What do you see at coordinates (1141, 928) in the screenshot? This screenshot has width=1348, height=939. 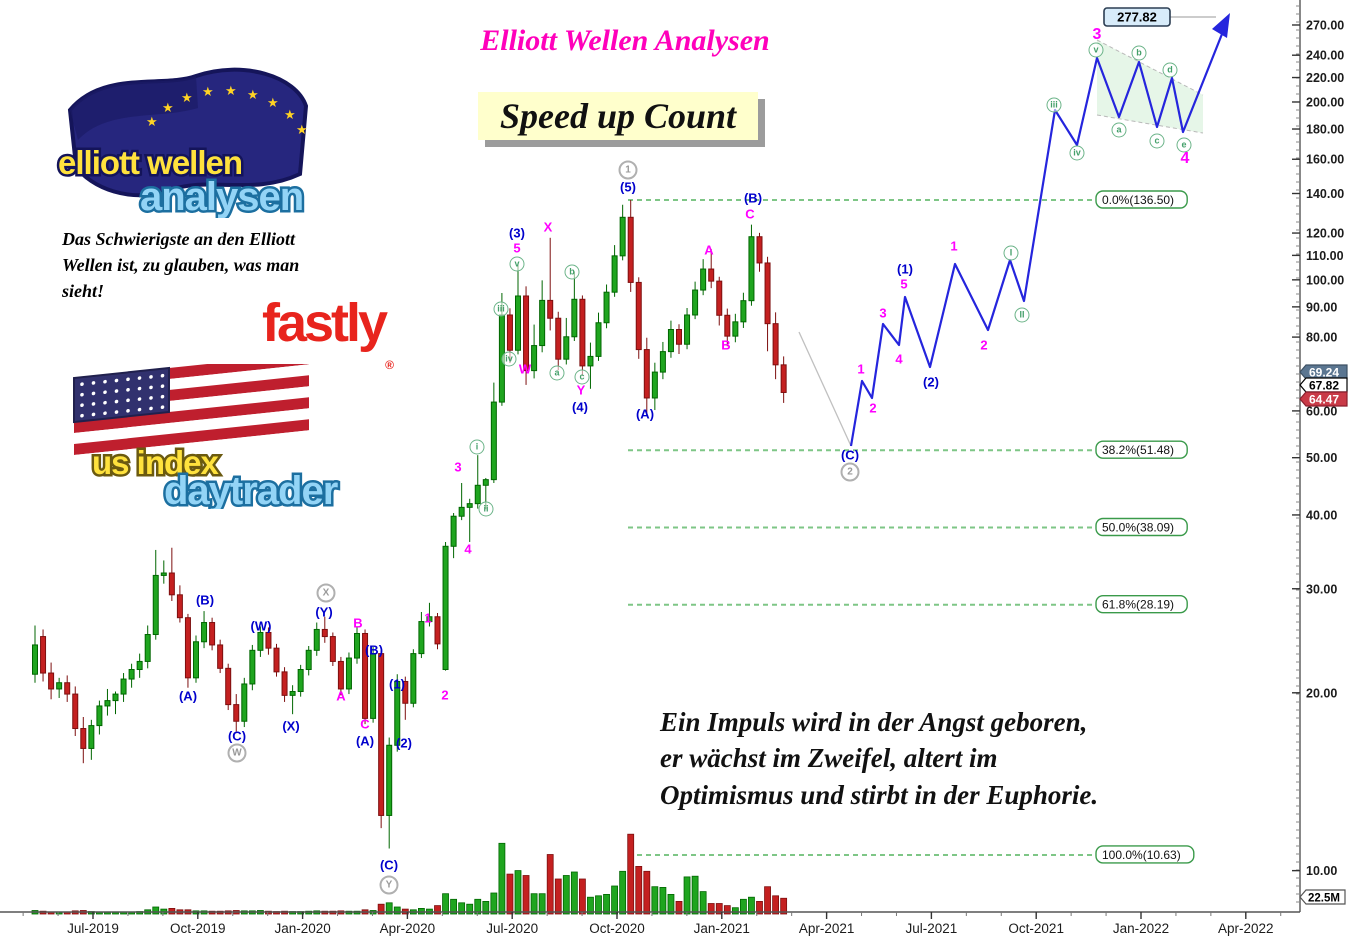 I see `x-tick-label: Jan-2022` at bounding box center [1141, 928].